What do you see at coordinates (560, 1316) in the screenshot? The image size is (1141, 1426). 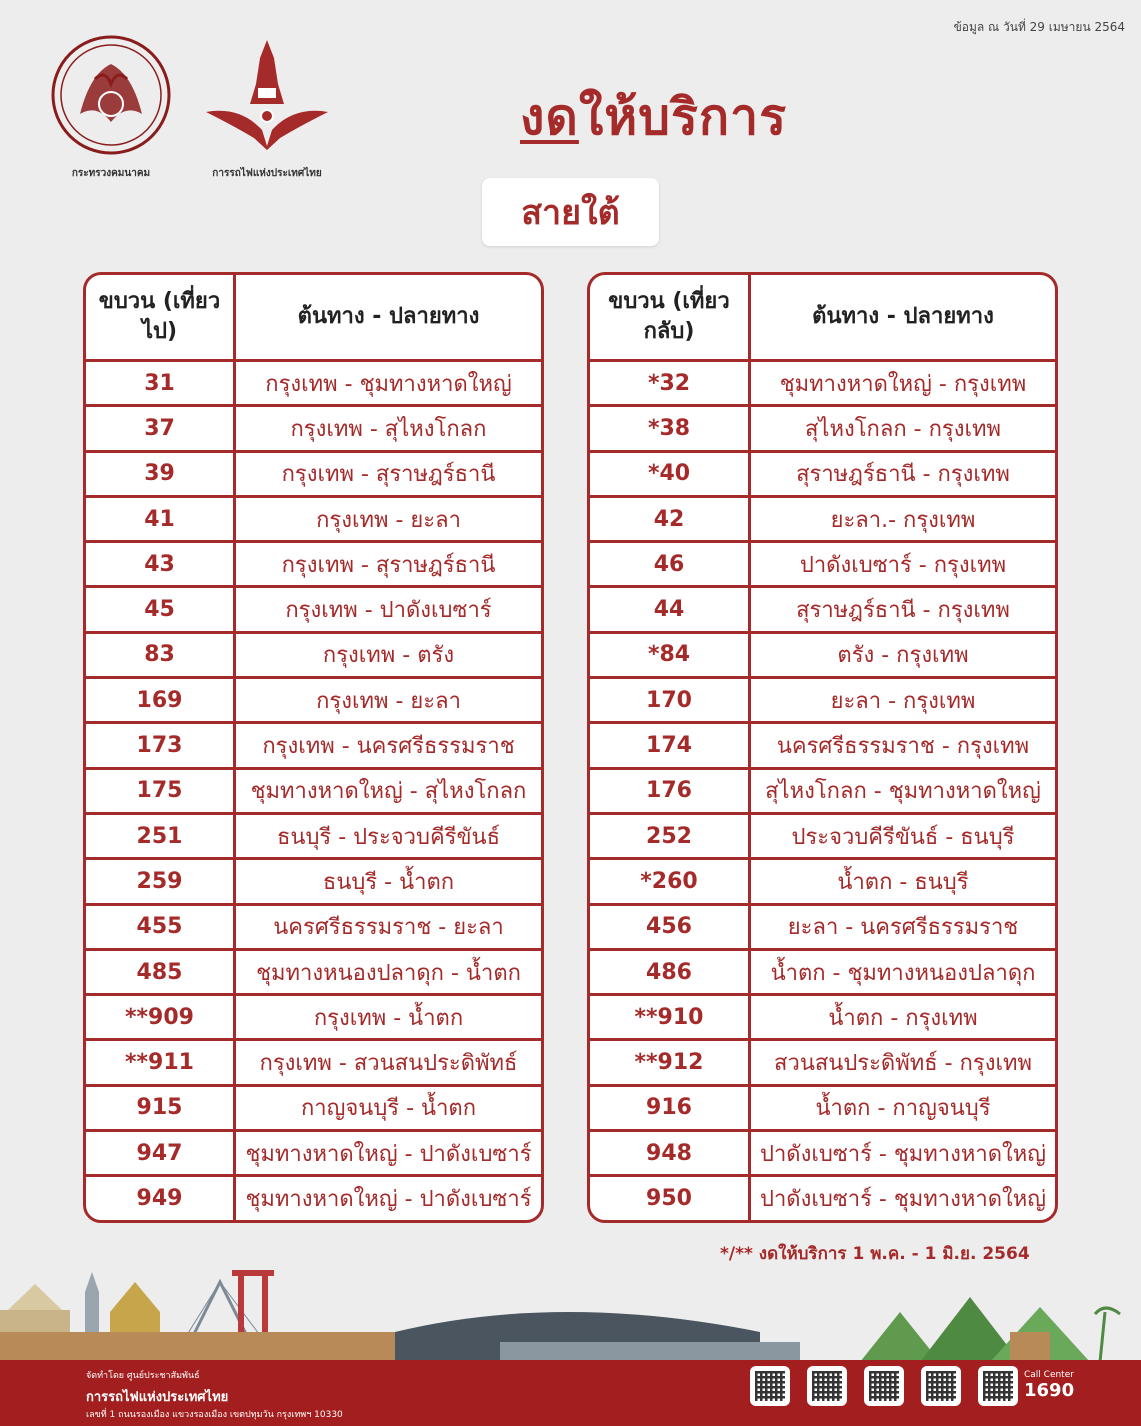 I see `skyline-illustration-icon` at bounding box center [560, 1316].